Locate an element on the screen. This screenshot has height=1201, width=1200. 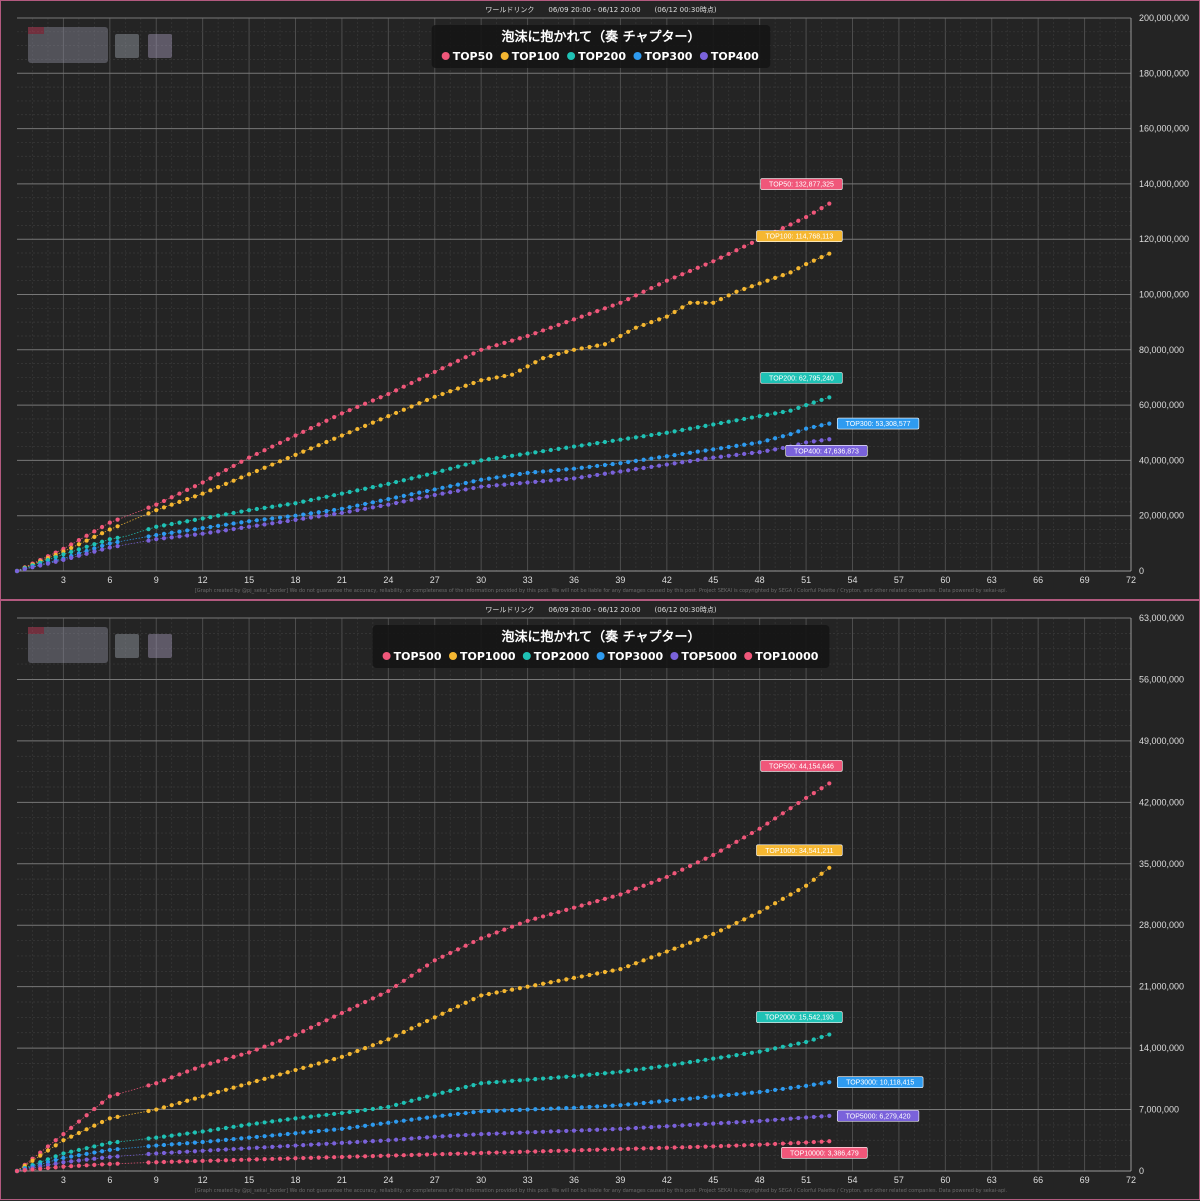
legend-marker is located at coordinates (600, 656).